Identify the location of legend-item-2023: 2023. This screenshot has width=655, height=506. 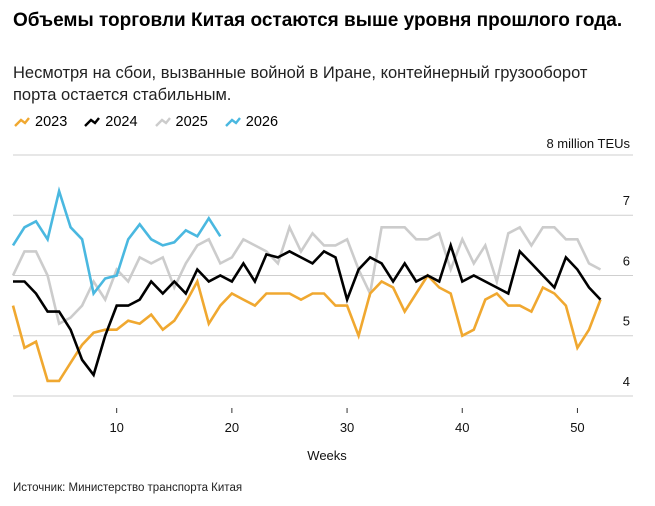
(40, 122).